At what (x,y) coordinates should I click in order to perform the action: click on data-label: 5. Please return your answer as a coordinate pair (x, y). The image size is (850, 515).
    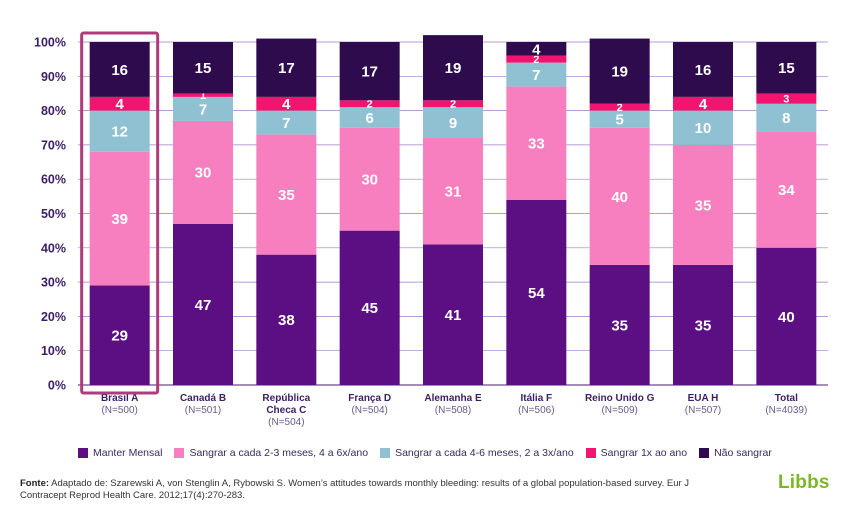
    Looking at the image, I should click on (619, 120).